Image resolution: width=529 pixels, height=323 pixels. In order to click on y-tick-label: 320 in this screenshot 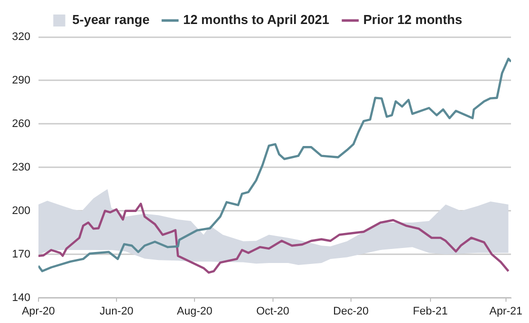, I will do `click(21, 37)`.